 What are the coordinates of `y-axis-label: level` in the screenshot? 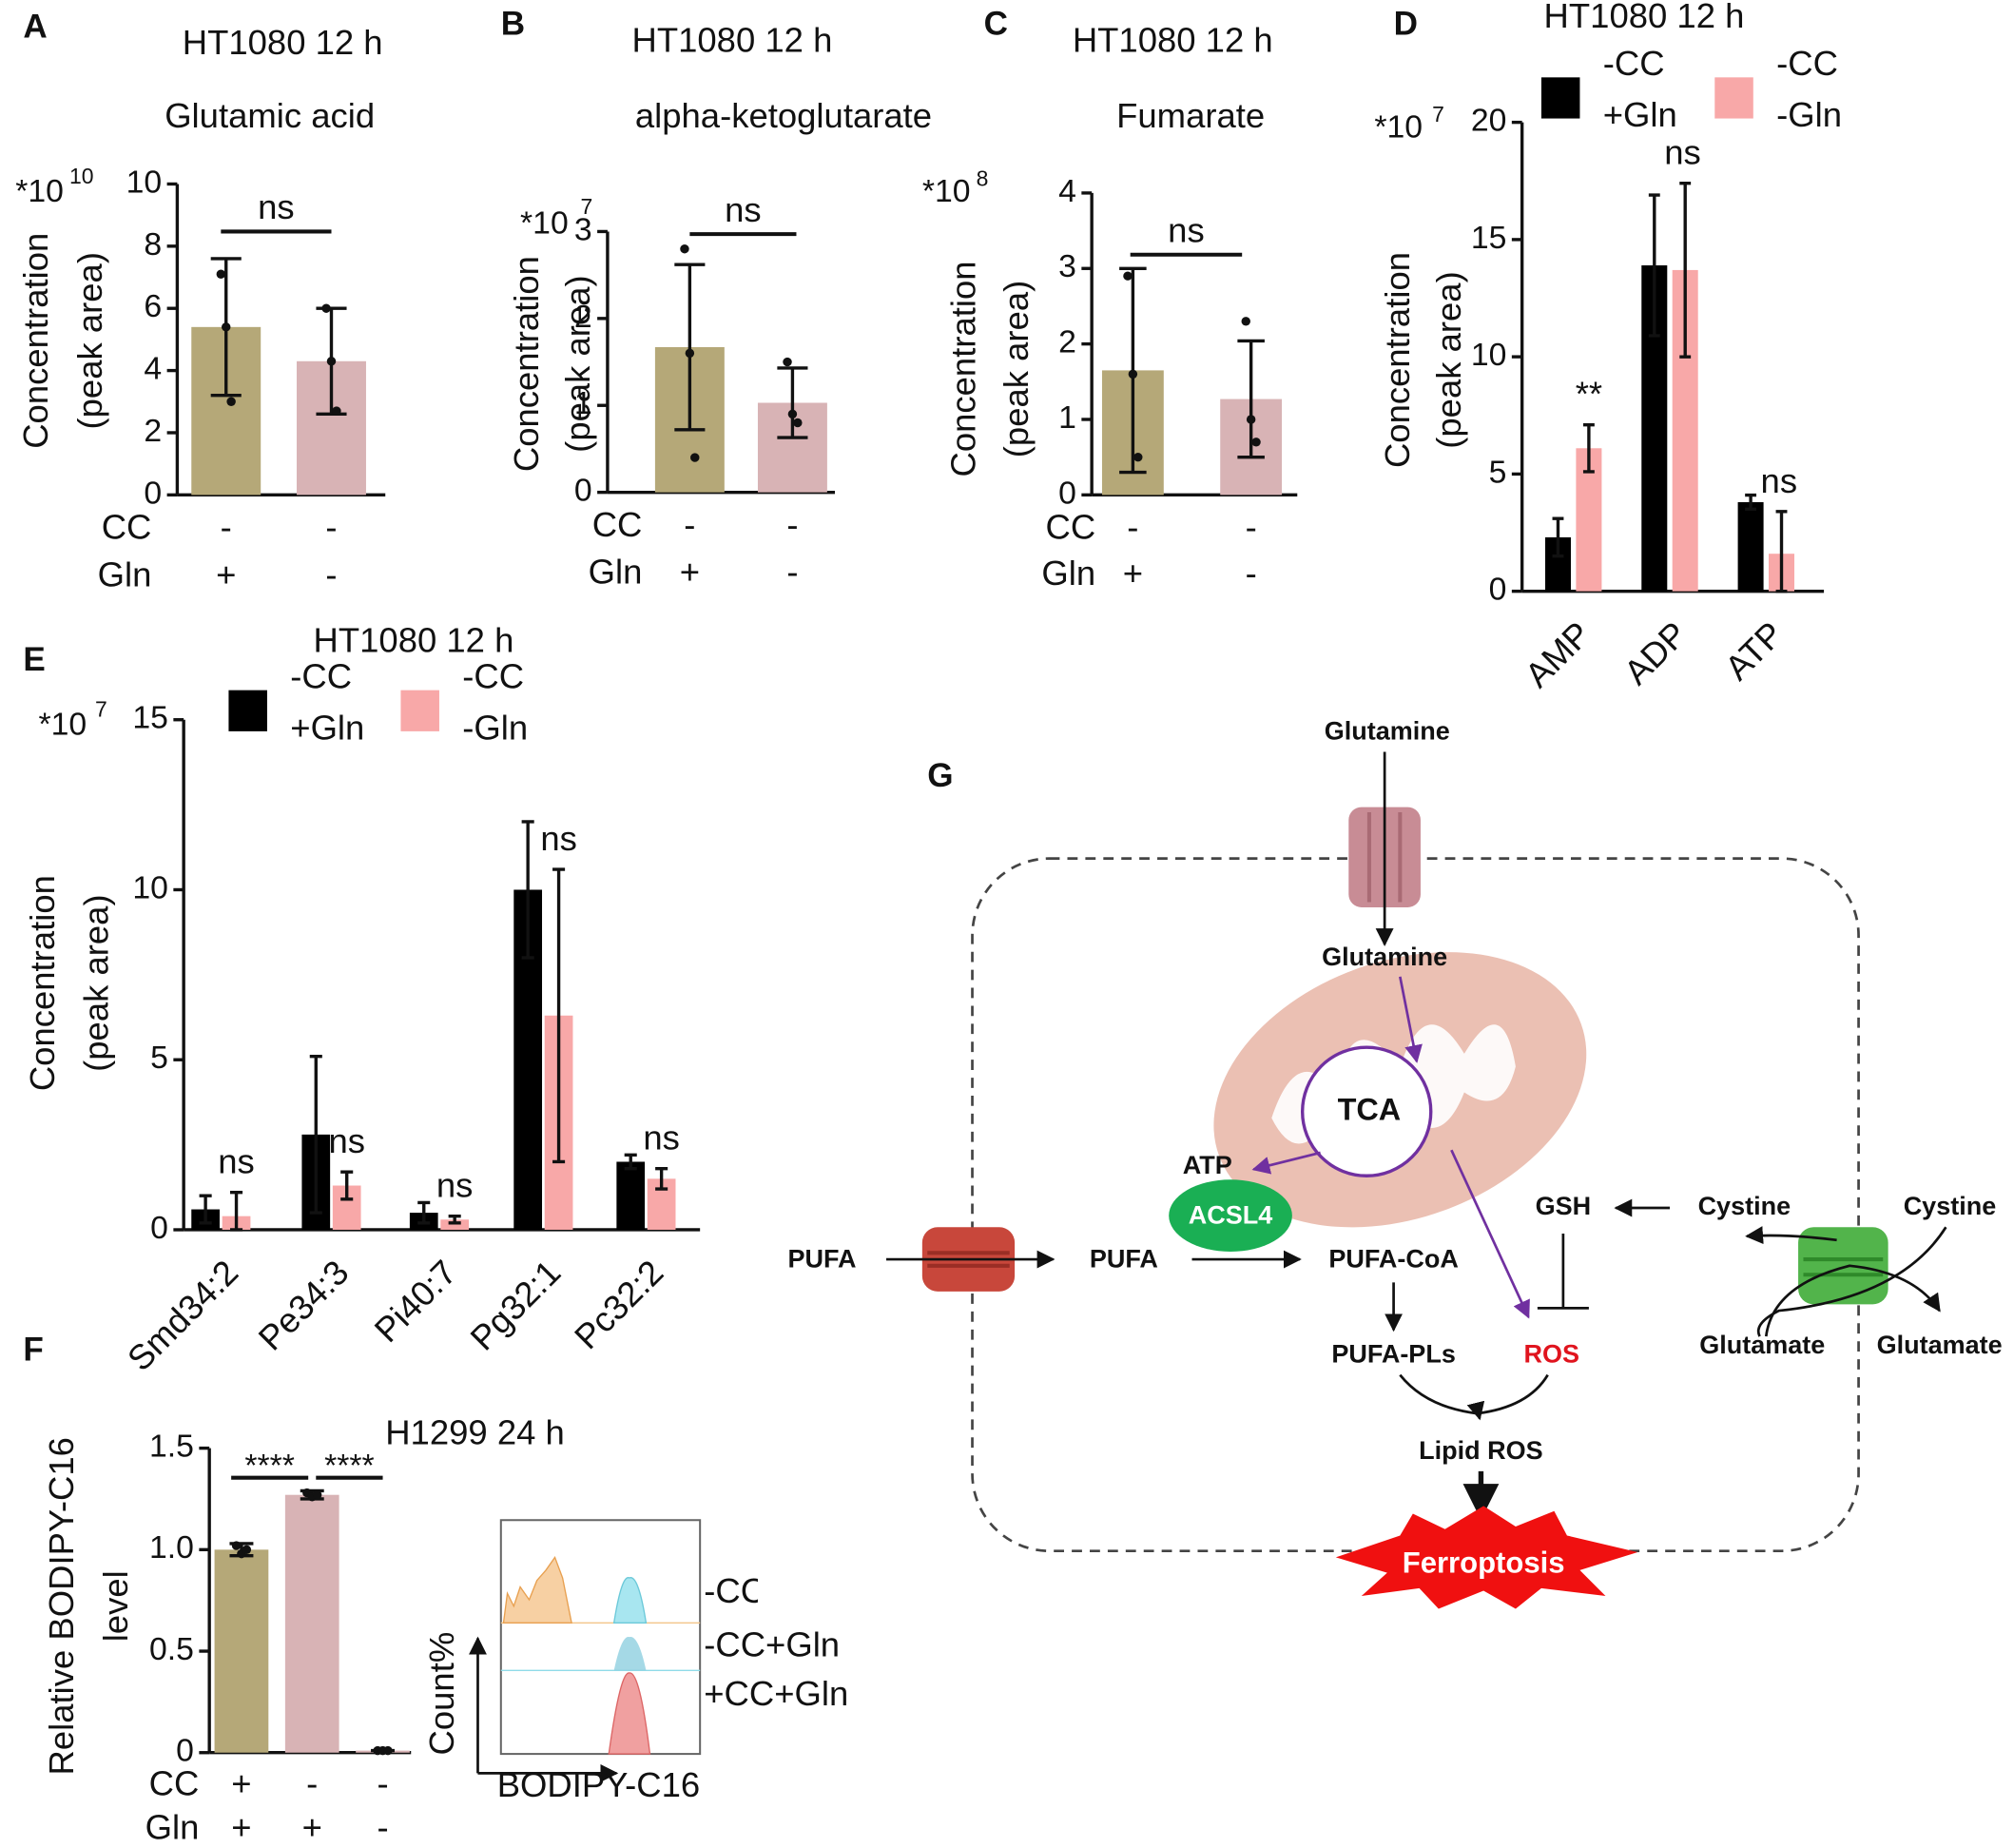 It's located at (115, 1606).